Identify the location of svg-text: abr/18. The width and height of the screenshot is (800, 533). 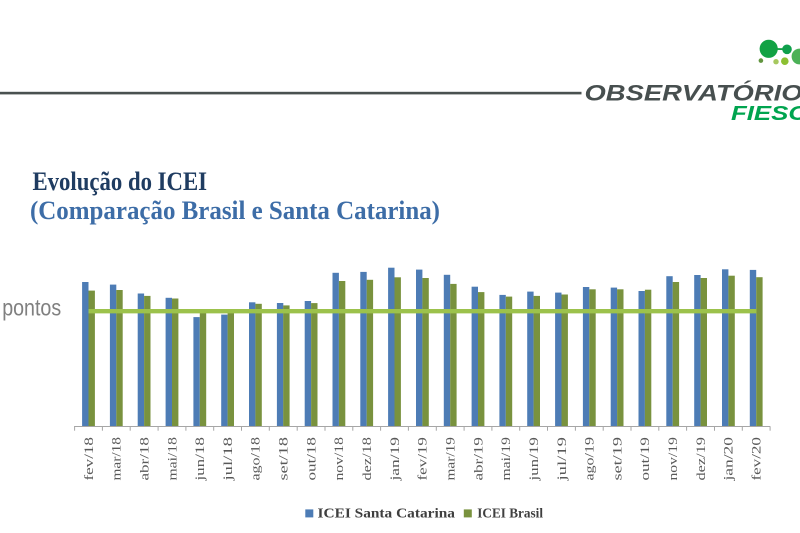
(144, 459).